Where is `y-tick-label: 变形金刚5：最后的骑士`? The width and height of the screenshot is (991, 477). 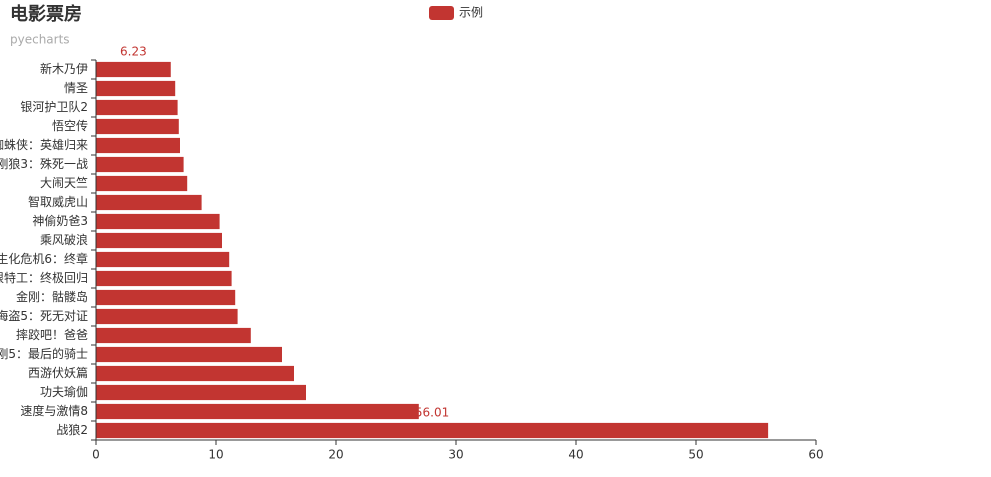
y-tick-label: 变形金刚5：最后的骑士 is located at coordinates (44, 353).